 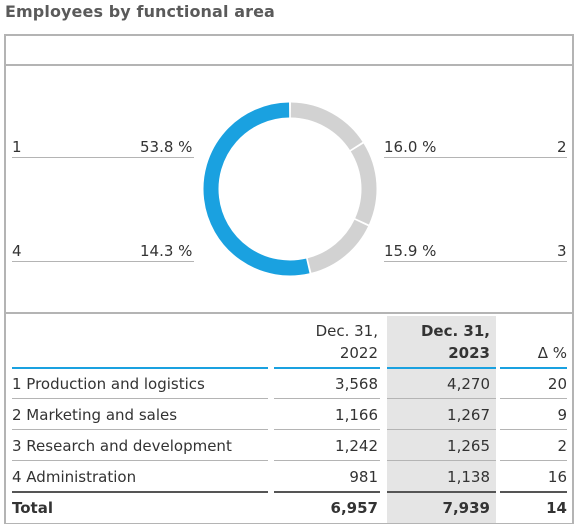 I want to click on segment-3-percent: 15.9 %, so click(x=410, y=251).